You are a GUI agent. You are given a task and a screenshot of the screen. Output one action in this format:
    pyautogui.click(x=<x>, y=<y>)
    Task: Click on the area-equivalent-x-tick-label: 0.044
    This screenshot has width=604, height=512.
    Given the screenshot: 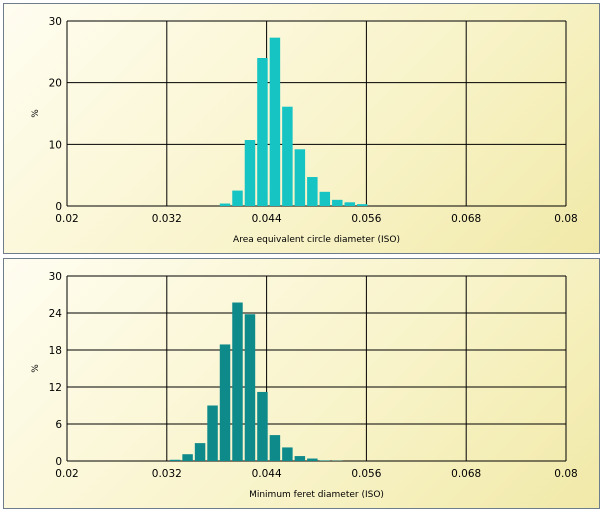 What is the action you would take?
    pyautogui.click(x=267, y=219)
    